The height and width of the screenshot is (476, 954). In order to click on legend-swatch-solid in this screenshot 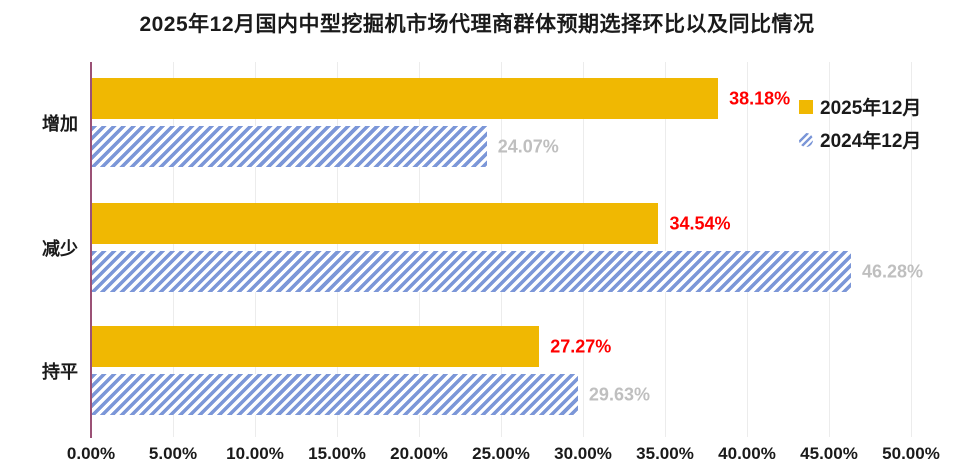, I will do `click(806, 106)`.